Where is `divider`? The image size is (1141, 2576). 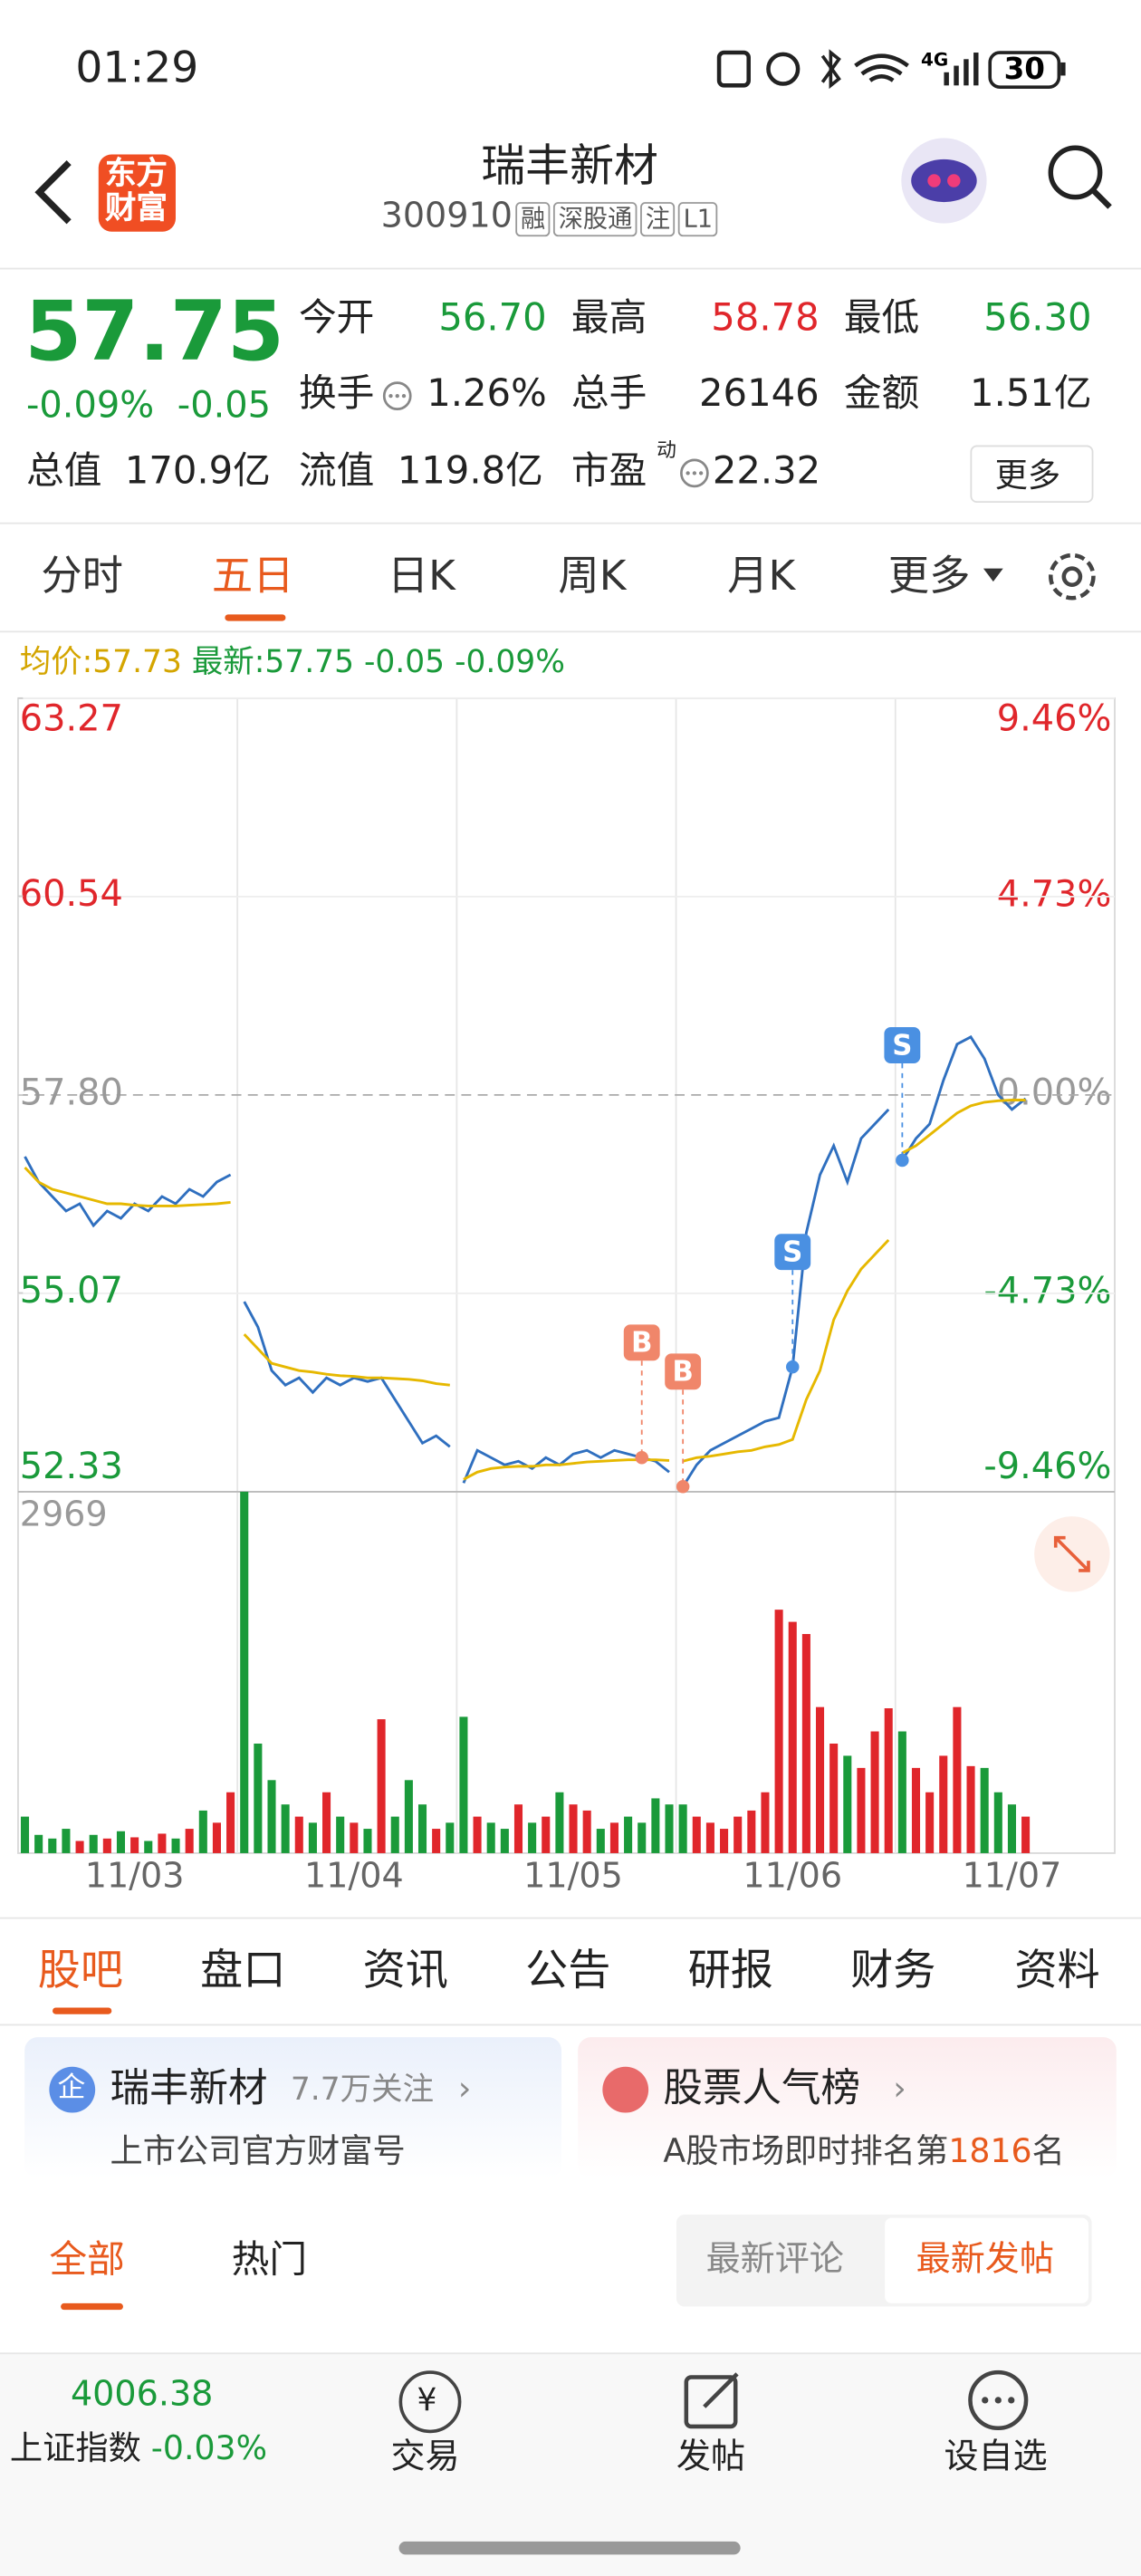
divider is located at coordinates (570, 523).